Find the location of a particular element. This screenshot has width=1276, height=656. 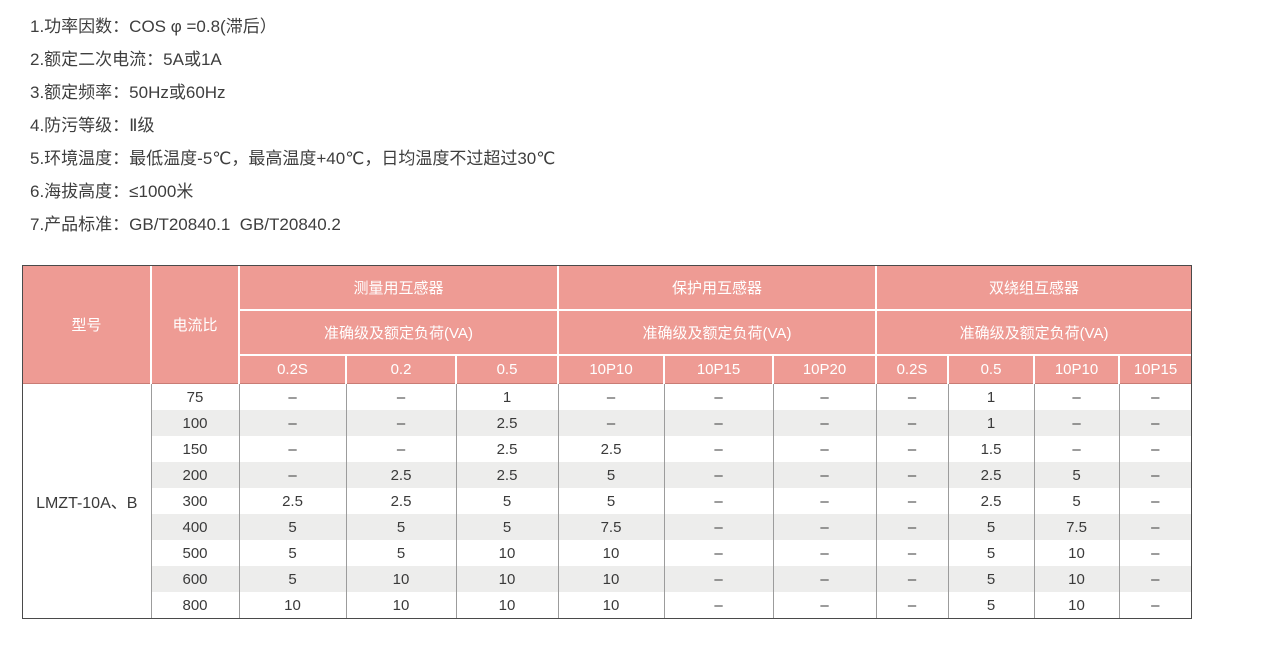

ratio-cell: 400 is located at coordinates (195, 527).